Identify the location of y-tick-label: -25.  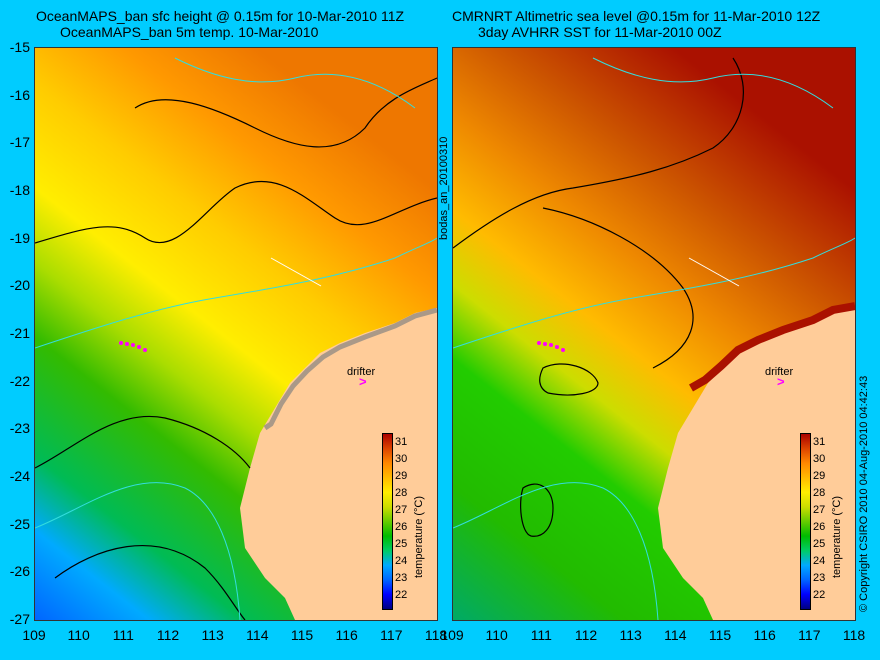
(19, 523).